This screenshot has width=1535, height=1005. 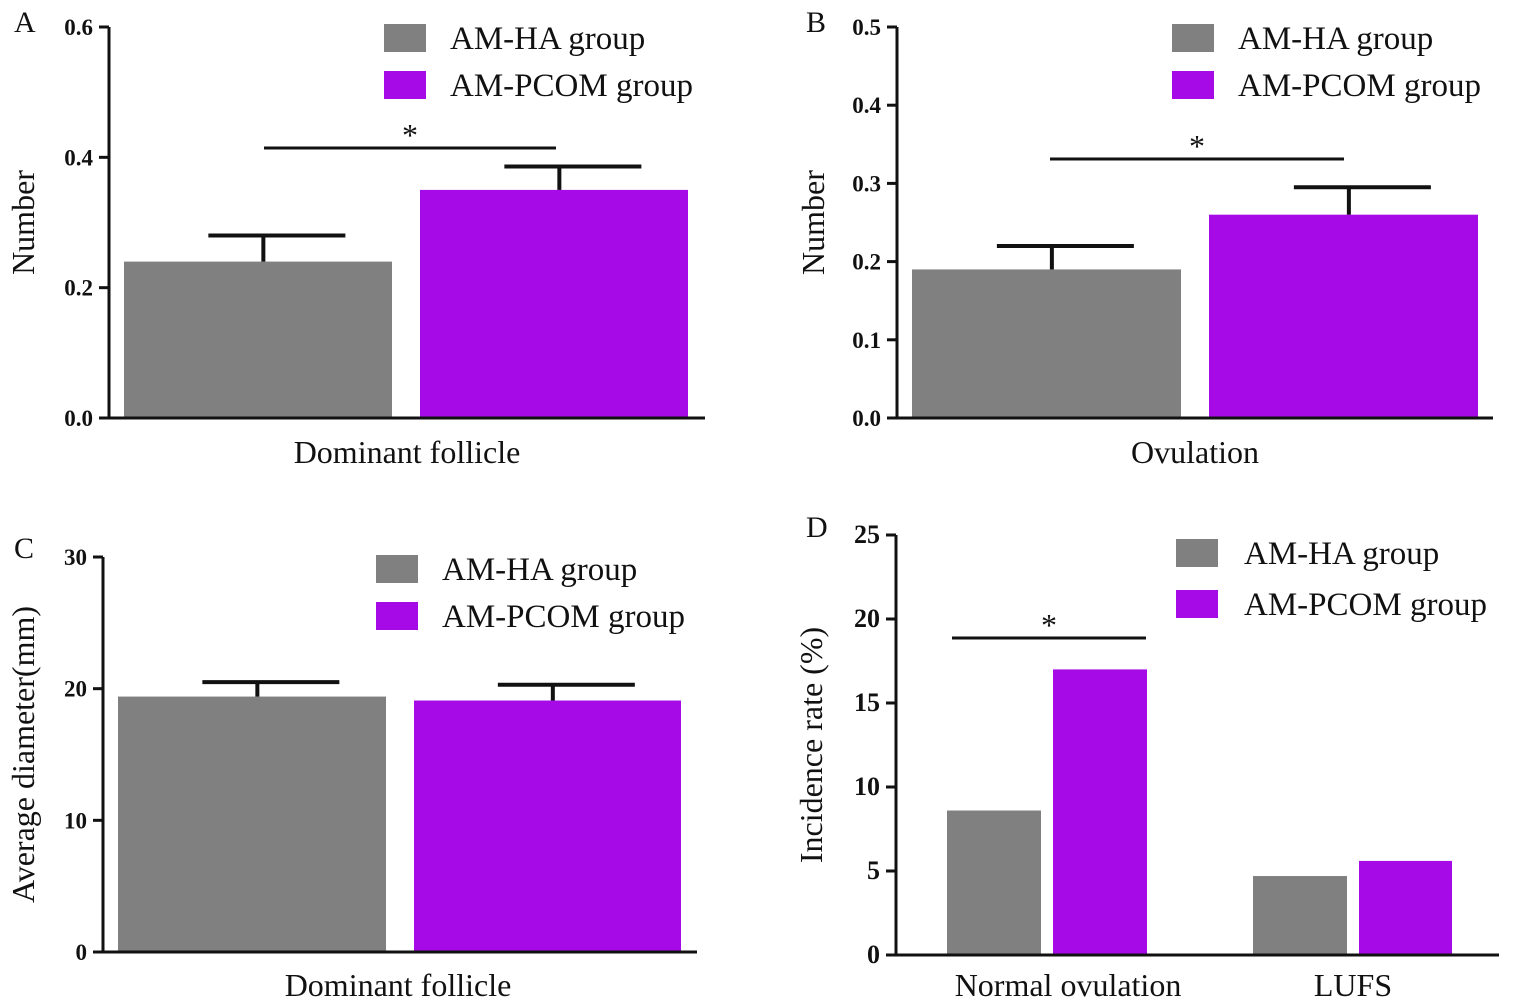 I want to click on x-tick-label: Normal ovulation, so click(x=1068, y=985).